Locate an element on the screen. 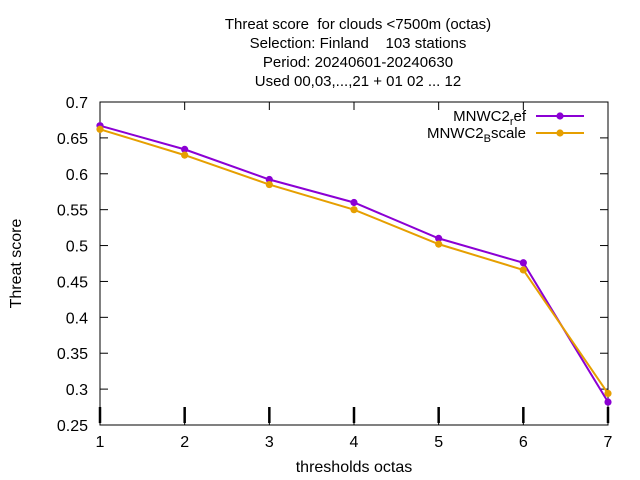 Image resolution: width=640 pixels, height=480 pixels. x-tick-label: 2 is located at coordinates (184, 442).